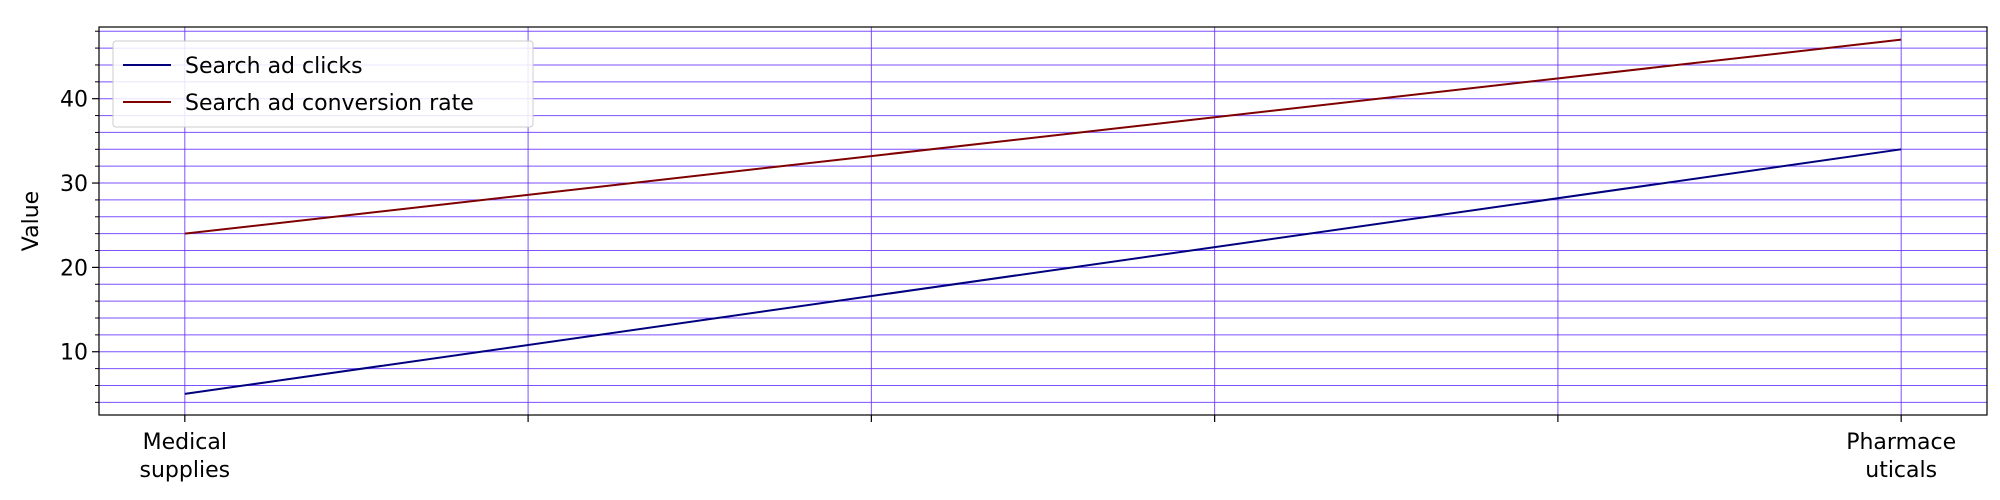 This screenshot has height=500, width=2000. What do you see at coordinates (79, 216) in the screenshot?
I see `y-axis: 10 20 30 40` at bounding box center [79, 216].